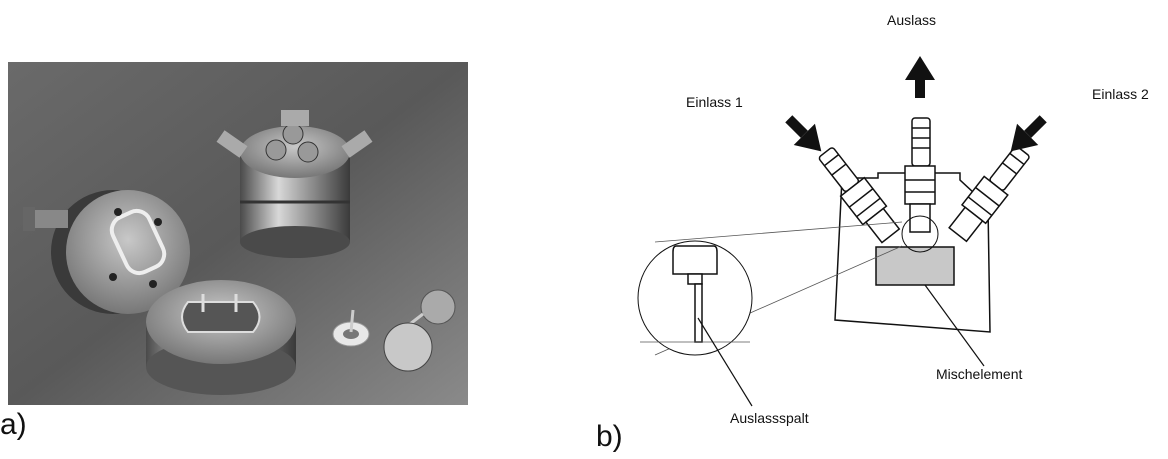 Image resolution: width=1168 pixels, height=459 pixels. I want to click on panel-b-label: b), so click(609, 436).